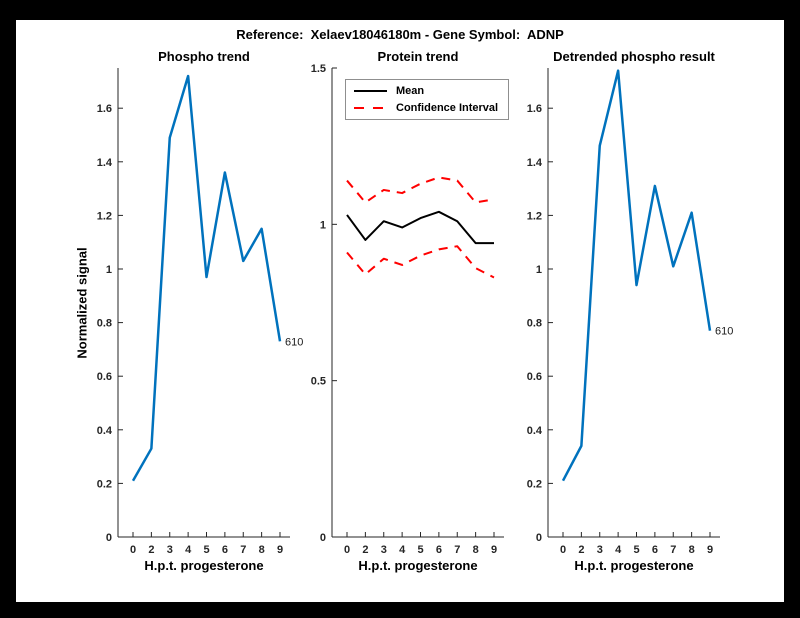 The image size is (800, 618). Describe the element at coordinates (410, 91) in the screenshot. I see `legend-label-mean: Mean` at that location.